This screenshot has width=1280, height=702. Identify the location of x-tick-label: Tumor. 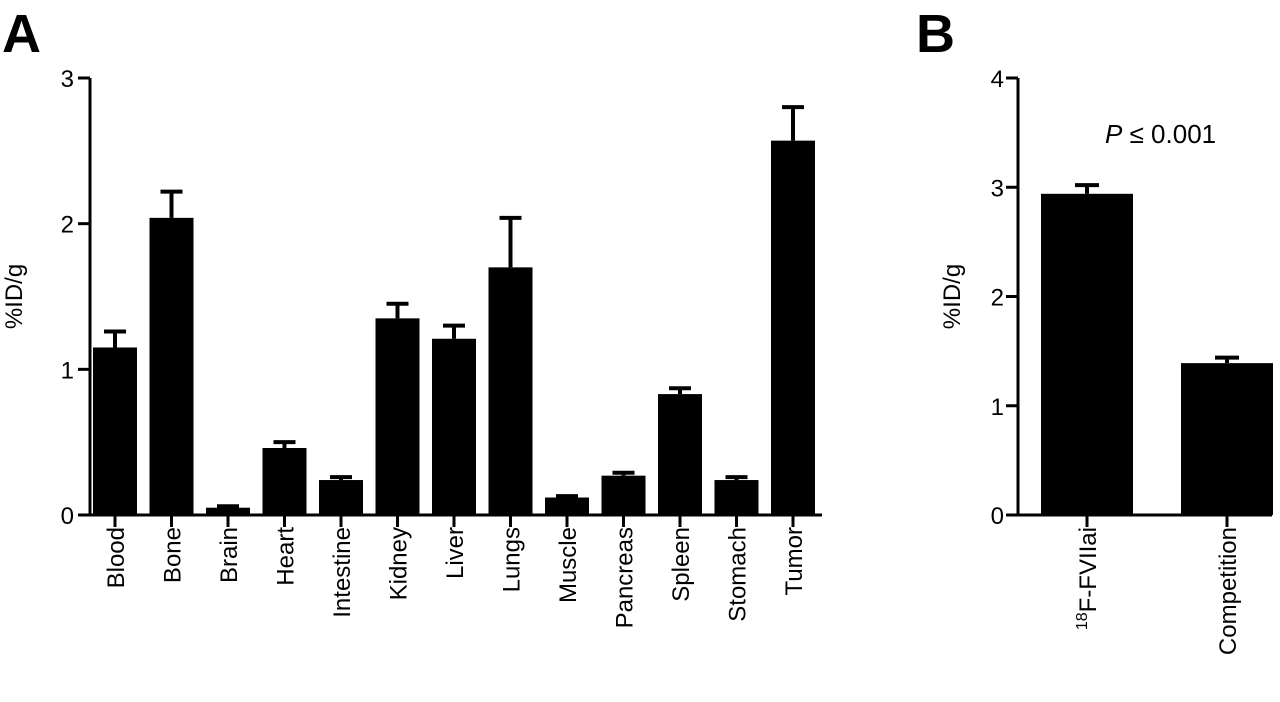
(794, 561).